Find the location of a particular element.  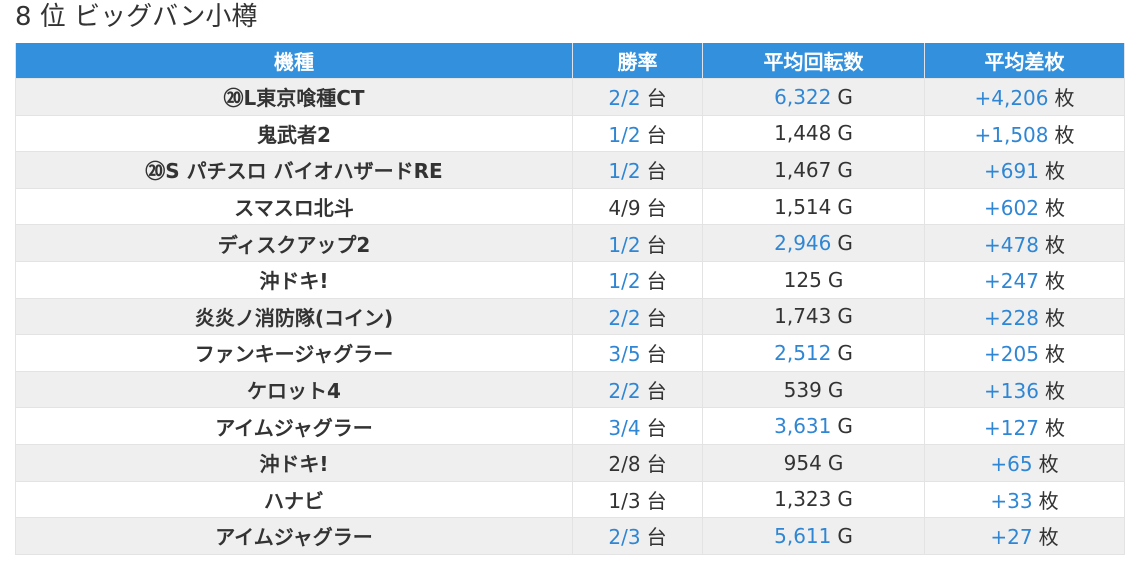

avg-diff-link: +247 is located at coordinates (1011, 281).